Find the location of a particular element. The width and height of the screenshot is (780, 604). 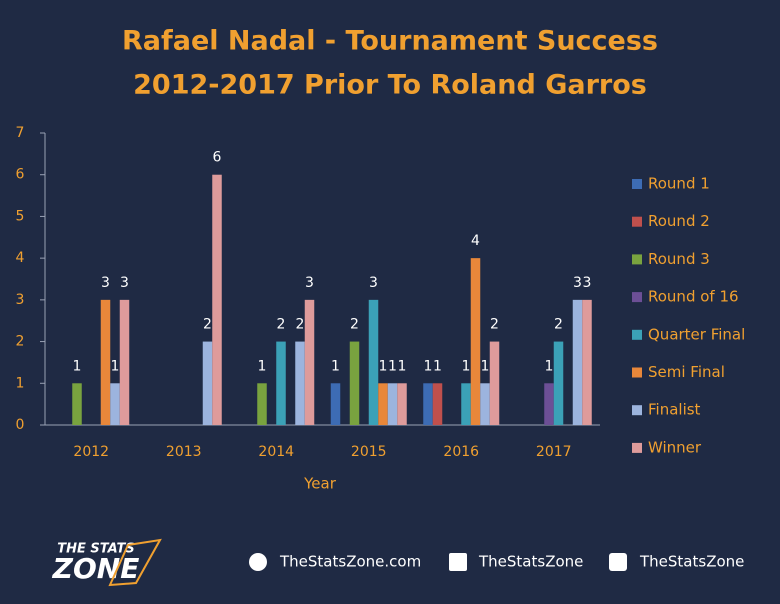

legend-label: Round 2 is located at coordinates (679, 221).